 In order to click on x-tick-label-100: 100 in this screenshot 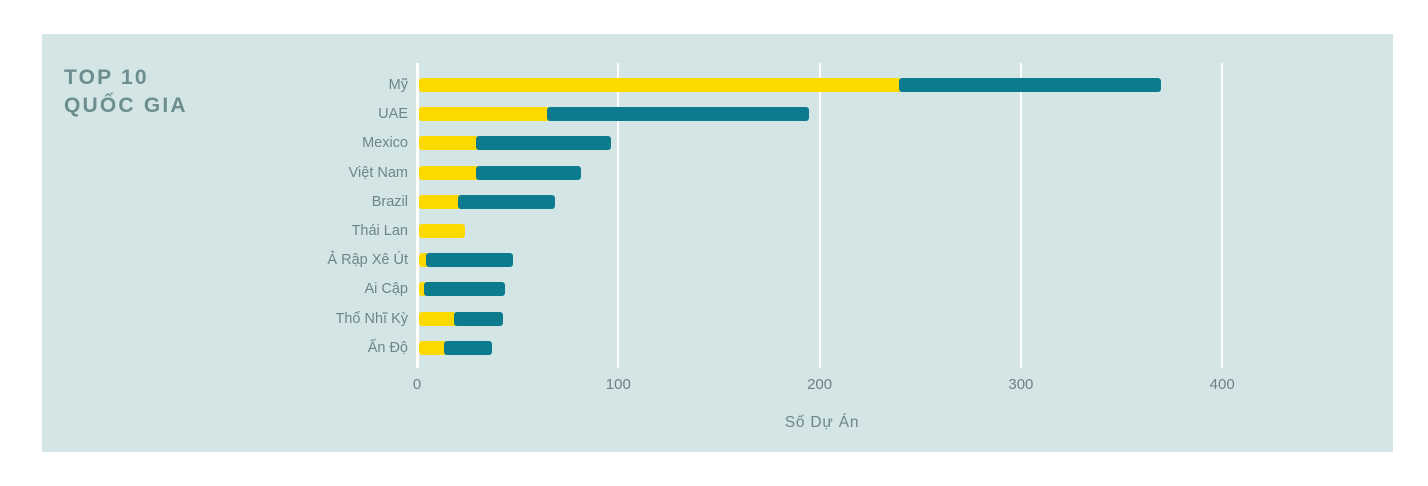, I will do `click(618, 384)`.